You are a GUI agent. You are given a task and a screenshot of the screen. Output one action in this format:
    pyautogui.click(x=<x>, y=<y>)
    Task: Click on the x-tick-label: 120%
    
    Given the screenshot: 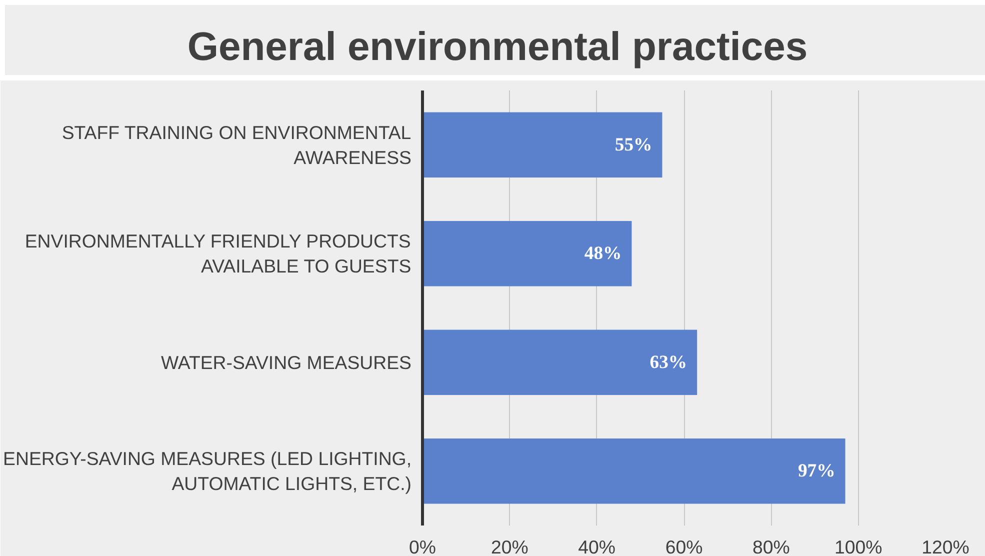 What is the action you would take?
    pyautogui.click(x=946, y=546)
    